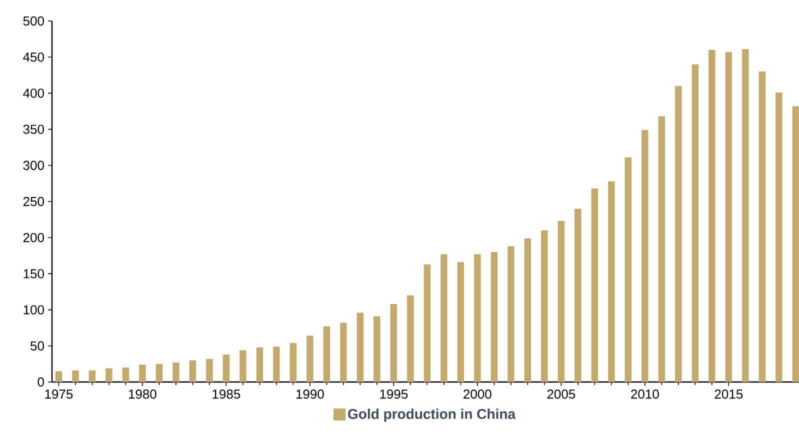  Describe the element at coordinates (645, 394) in the screenshot. I see `x-tick-label: 2010` at that location.